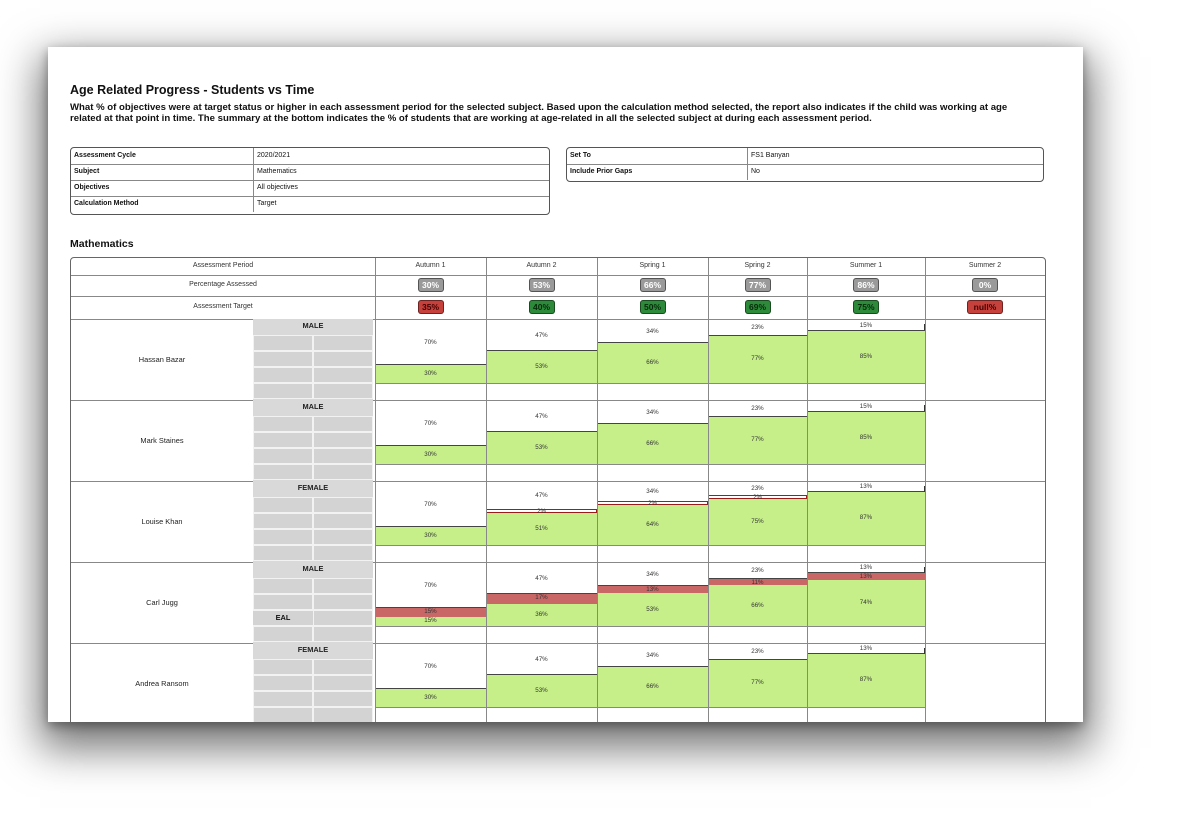  What do you see at coordinates (162, 440) in the screenshot?
I see `student-name: Mark Staines` at bounding box center [162, 440].